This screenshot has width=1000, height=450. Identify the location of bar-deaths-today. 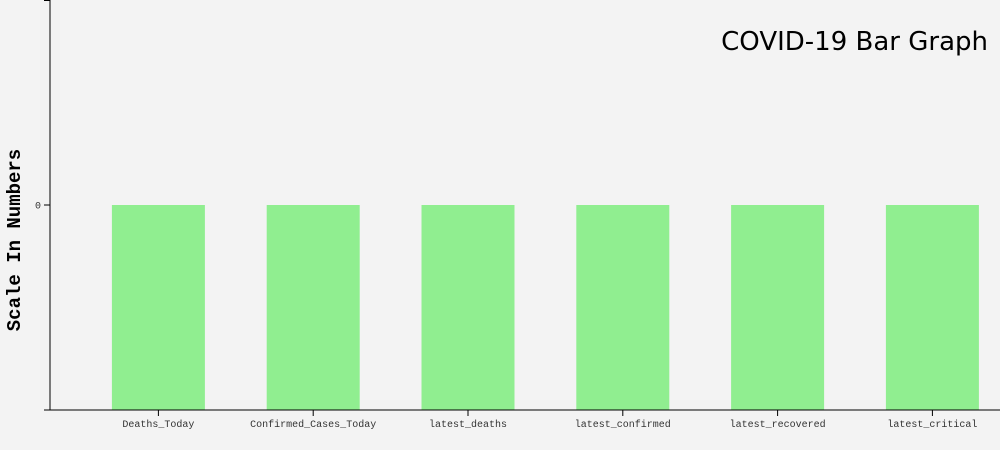
(158, 307).